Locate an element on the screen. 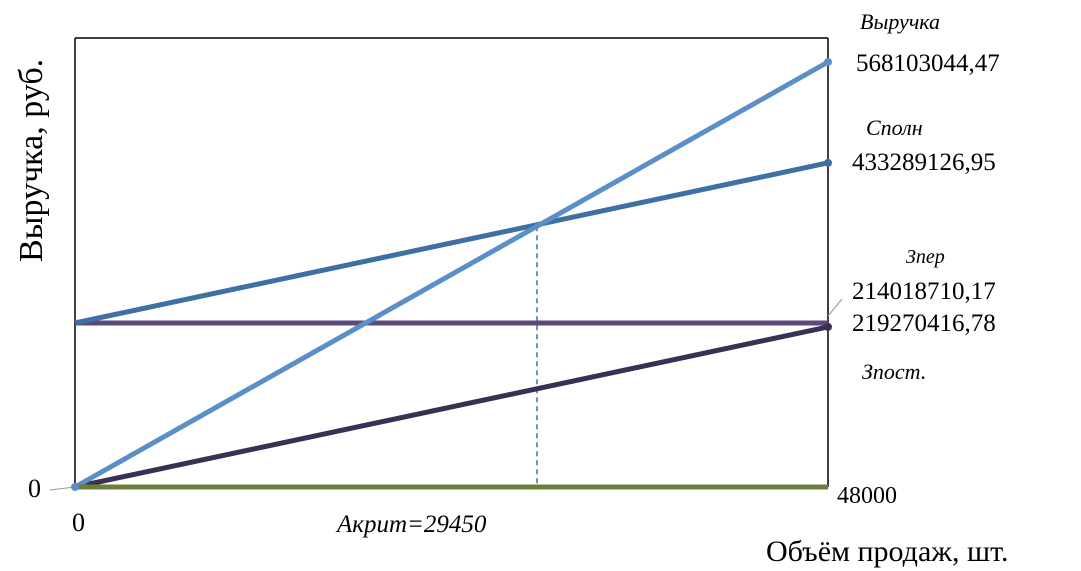  series-value-revenue: 568103044,47 is located at coordinates (928, 63).